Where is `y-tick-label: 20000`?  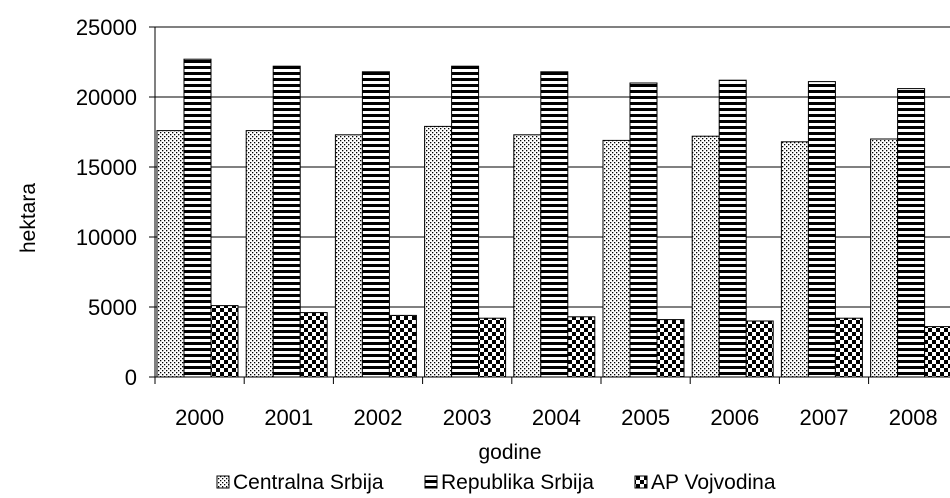
y-tick-label: 20000 is located at coordinates (106, 97).